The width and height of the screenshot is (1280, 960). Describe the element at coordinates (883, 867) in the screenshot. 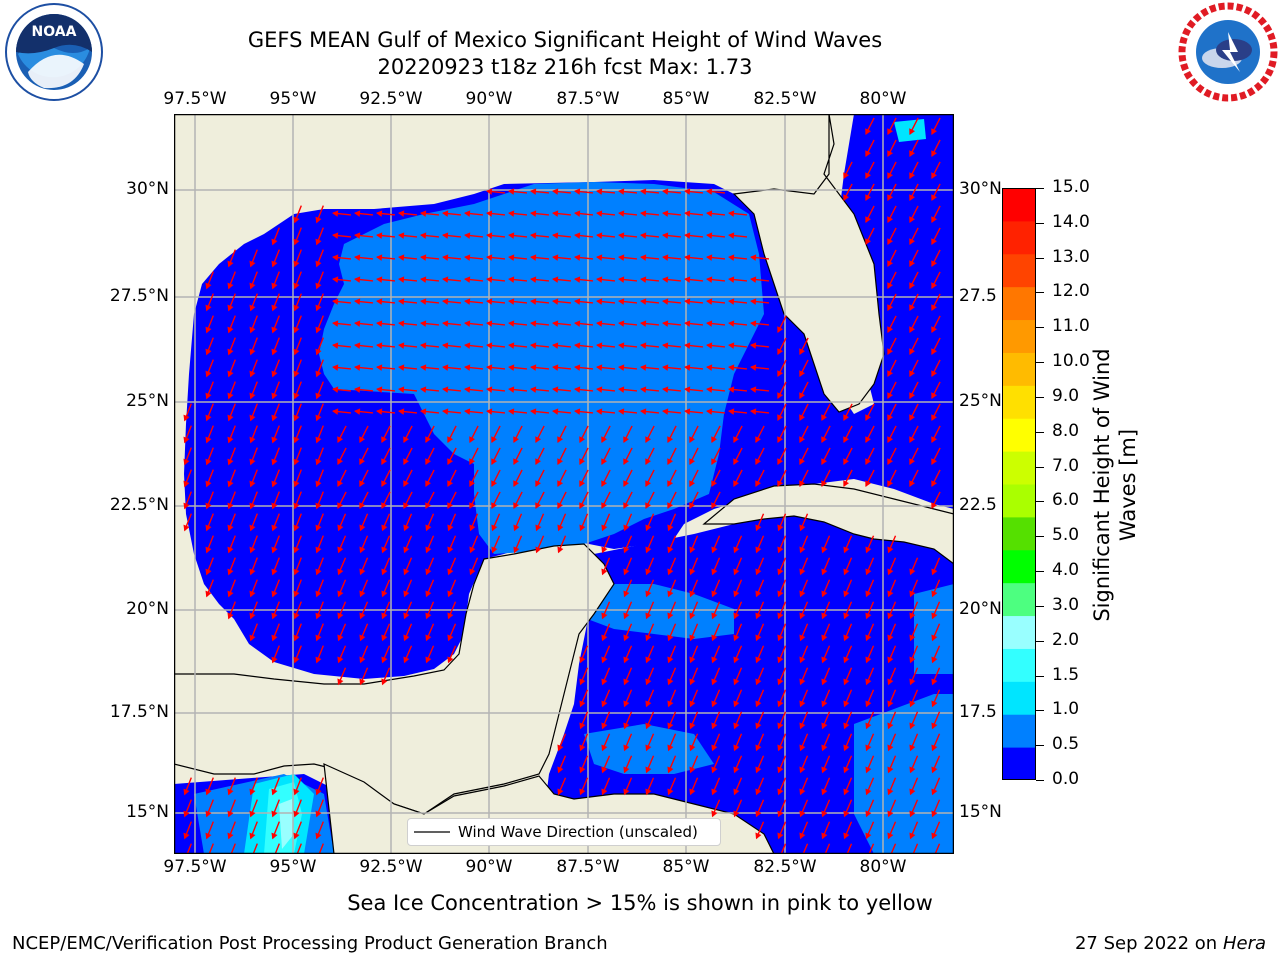

I see `lon-tick-bottom: 80°W` at that location.